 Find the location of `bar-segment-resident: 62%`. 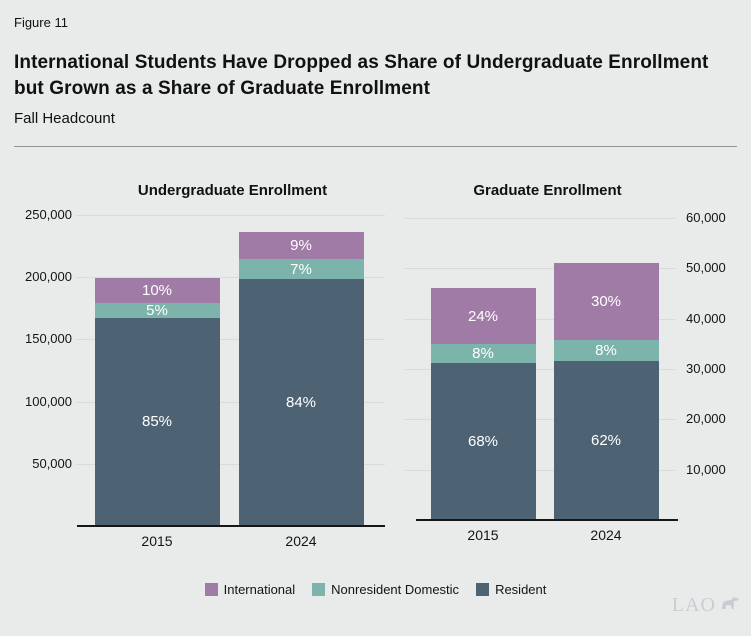

bar-segment-resident: 62% is located at coordinates (606, 440).